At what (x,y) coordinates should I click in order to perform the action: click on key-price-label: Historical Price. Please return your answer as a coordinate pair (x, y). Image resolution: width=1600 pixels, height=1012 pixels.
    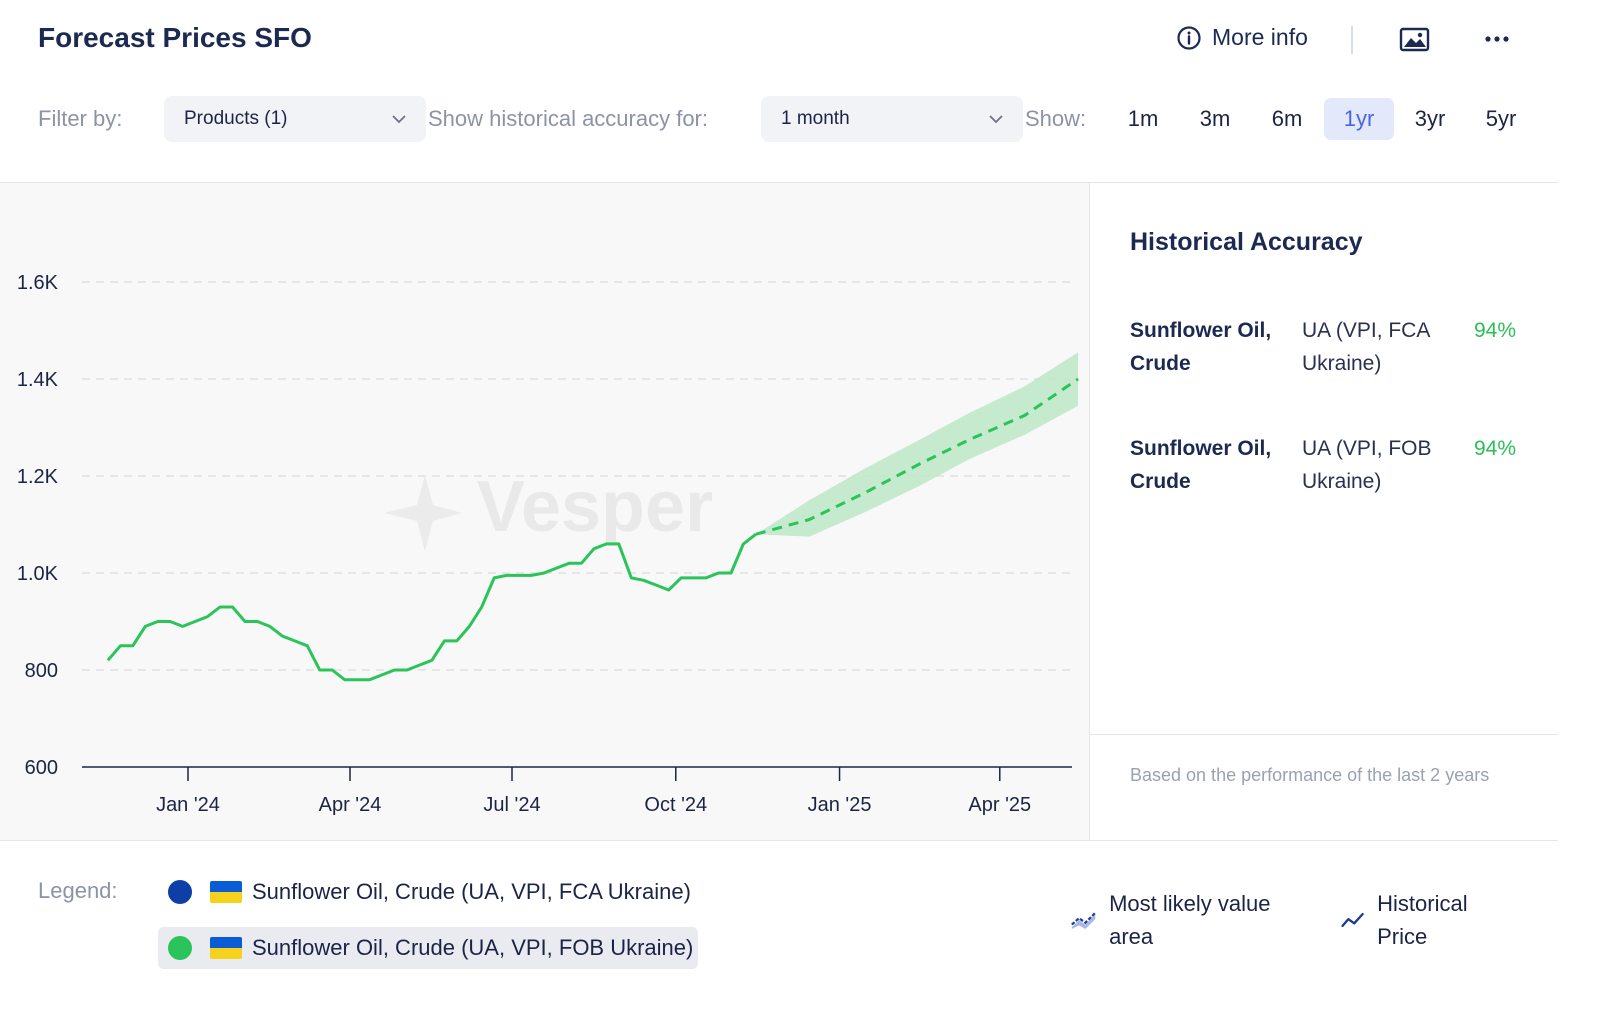
    Looking at the image, I should click on (1422, 920).